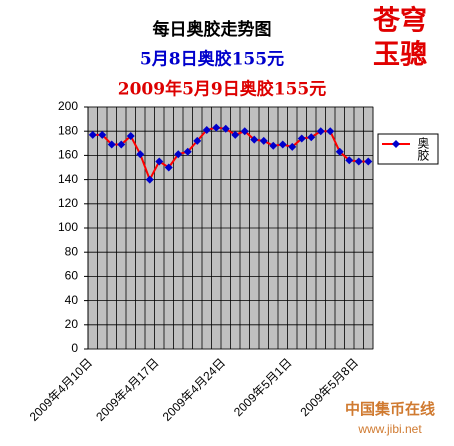  I want to click on watermark-url: www.jibi.net, so click(389, 429).